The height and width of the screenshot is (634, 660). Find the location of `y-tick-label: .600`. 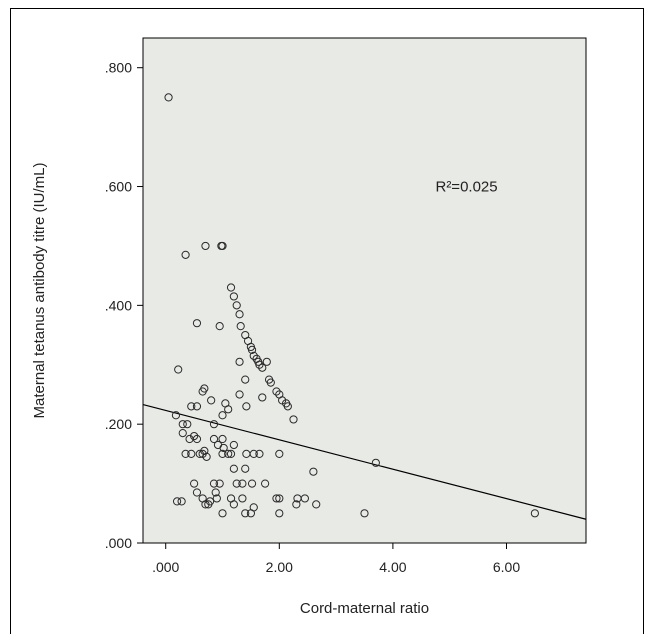

y-tick-label: .600 is located at coordinates (118, 187).